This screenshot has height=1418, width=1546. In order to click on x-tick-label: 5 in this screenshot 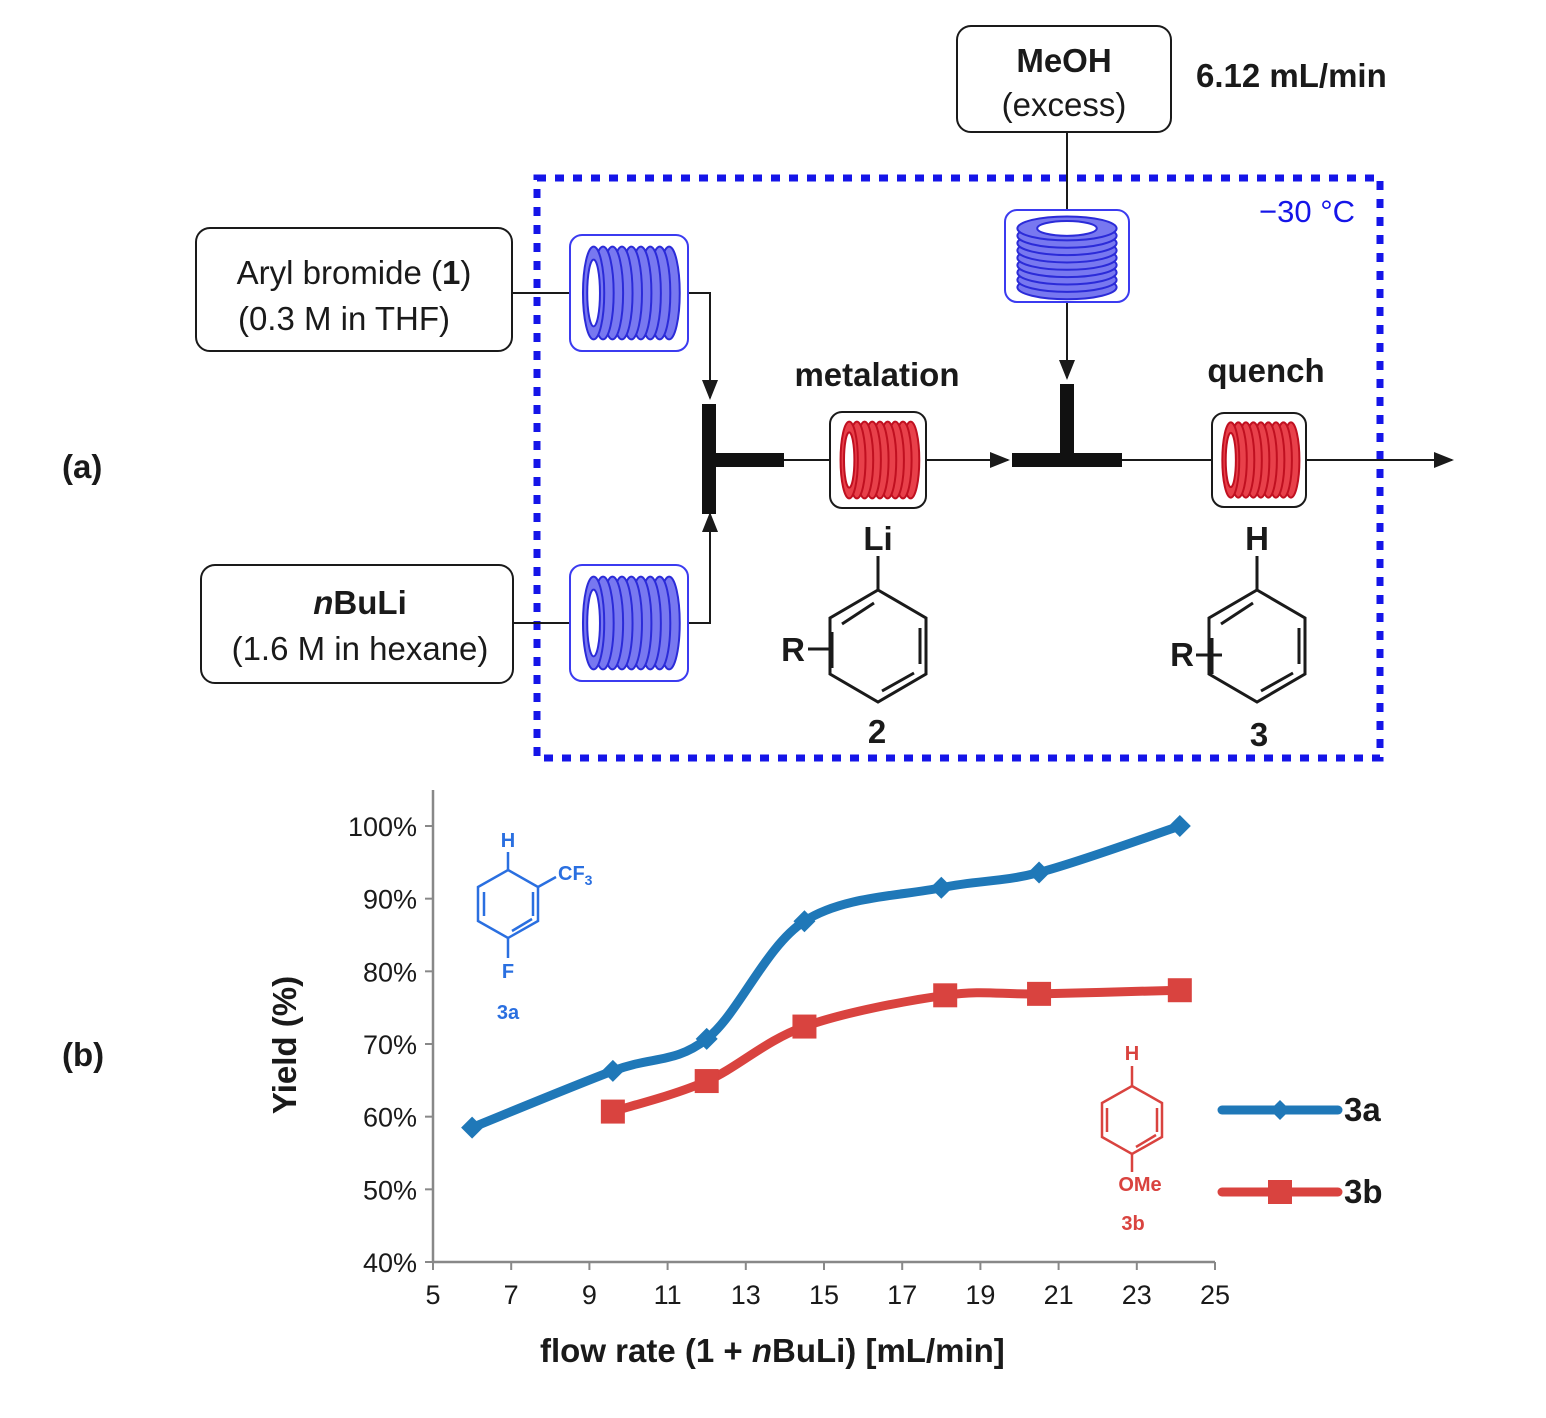, I will do `click(432, 1295)`.